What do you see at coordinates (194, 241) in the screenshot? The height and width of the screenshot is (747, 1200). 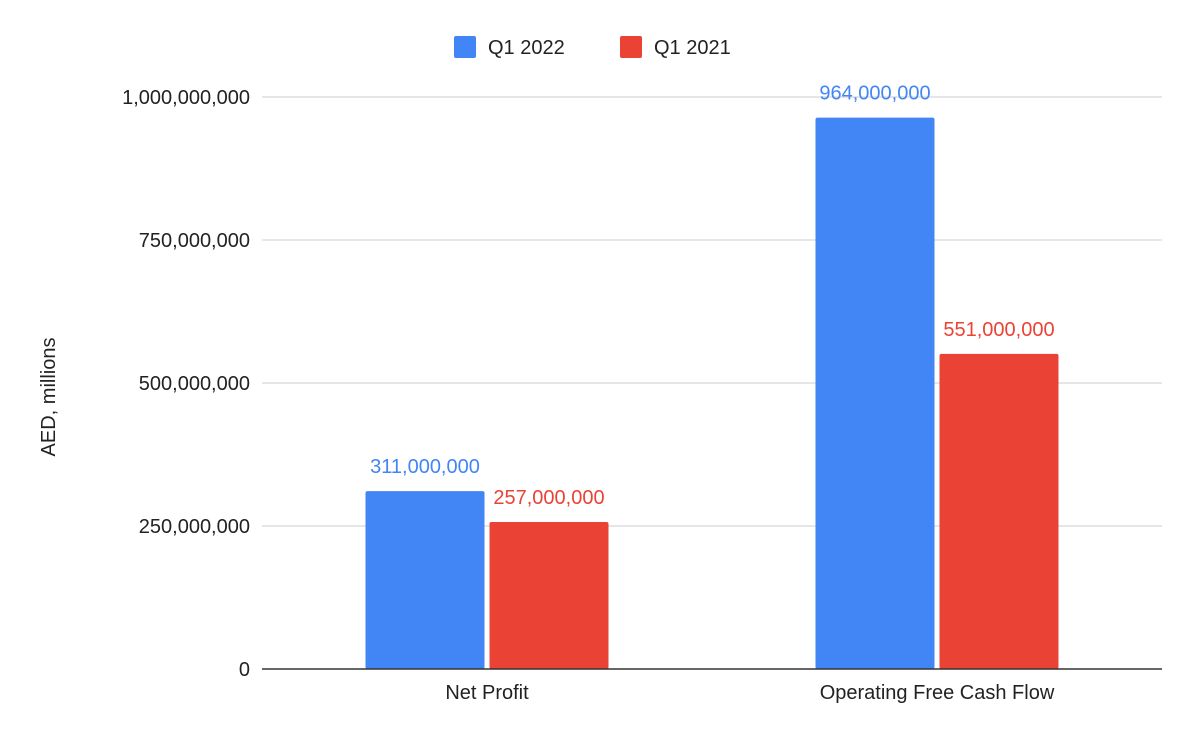 I see `y-tick-label: 750,000,000` at bounding box center [194, 241].